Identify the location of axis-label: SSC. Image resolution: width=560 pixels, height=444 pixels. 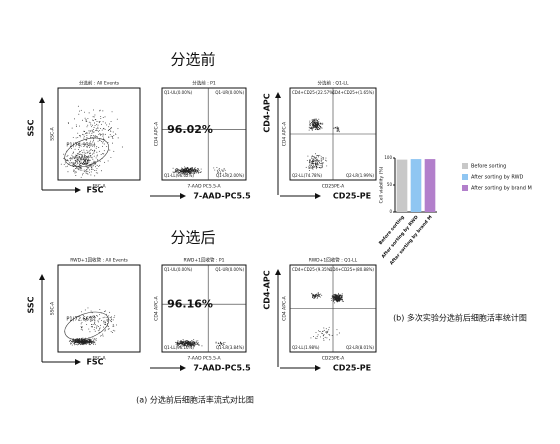
(31, 127).